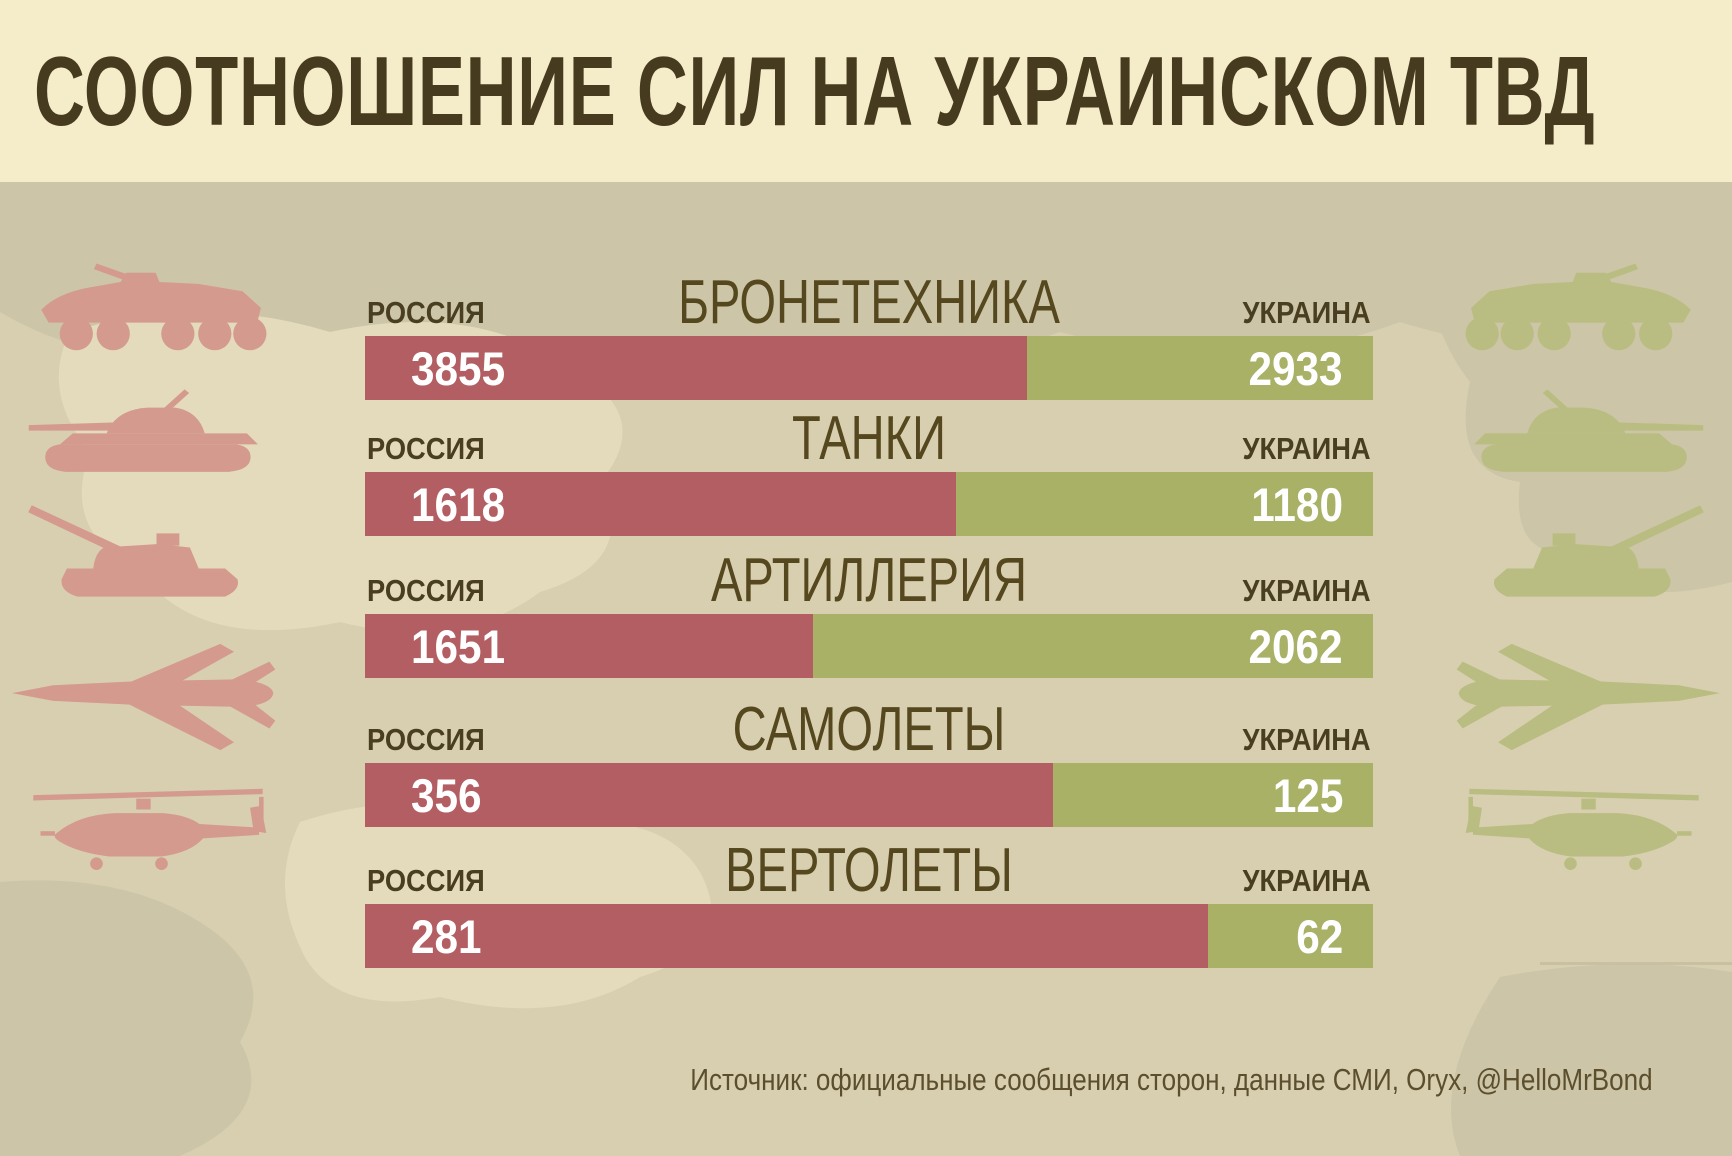 Image resolution: width=1732 pixels, height=1156 pixels. What do you see at coordinates (709, 795) in the screenshot?
I see `russia-bar-segment: 356` at bounding box center [709, 795].